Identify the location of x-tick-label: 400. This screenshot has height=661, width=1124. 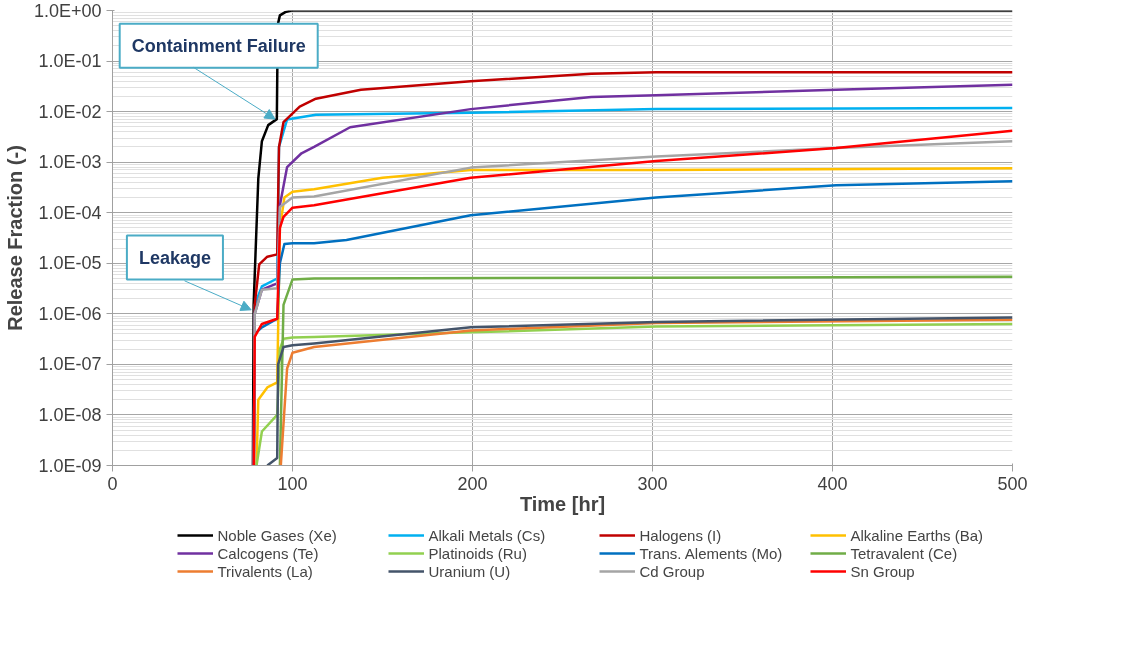
(832, 483).